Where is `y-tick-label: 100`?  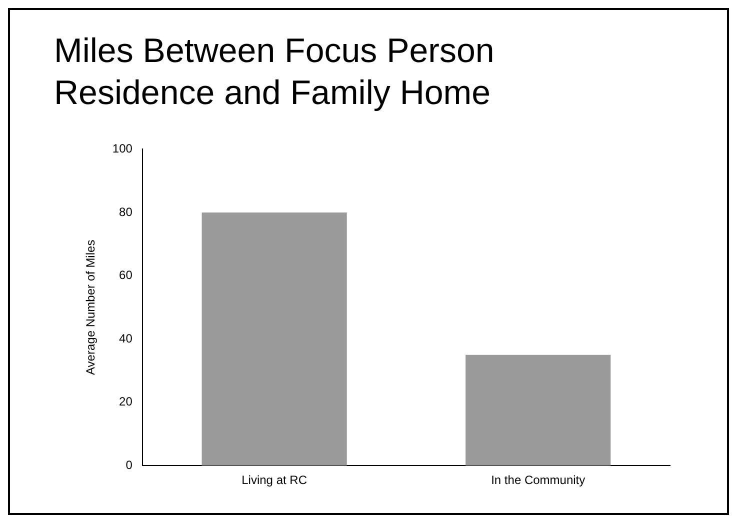 y-tick-label: 100 is located at coordinates (122, 149).